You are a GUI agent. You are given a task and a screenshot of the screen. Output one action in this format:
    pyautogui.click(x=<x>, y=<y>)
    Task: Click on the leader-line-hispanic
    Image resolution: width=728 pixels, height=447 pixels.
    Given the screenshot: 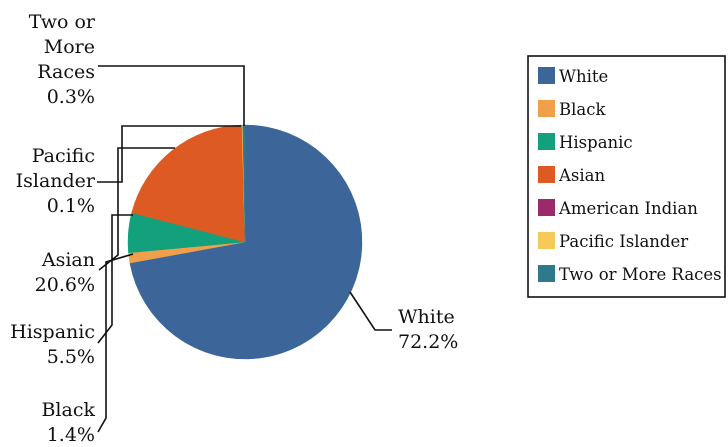 What is the action you would take?
    pyautogui.click(x=115, y=279)
    